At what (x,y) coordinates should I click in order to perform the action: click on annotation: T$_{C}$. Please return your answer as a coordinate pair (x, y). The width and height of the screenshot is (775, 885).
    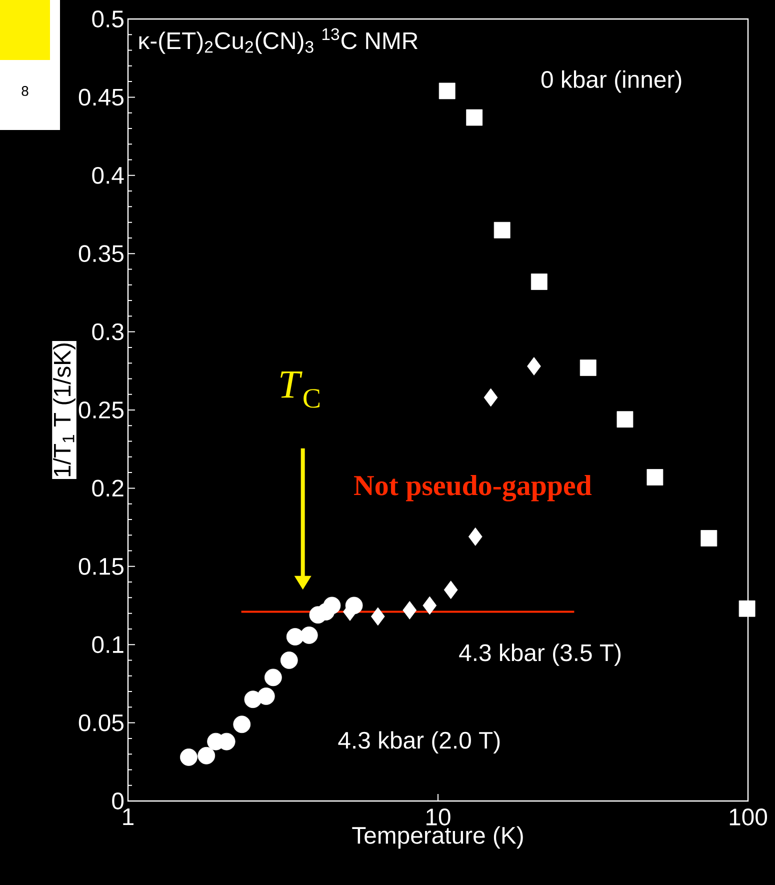
    Looking at the image, I should click on (300, 390).